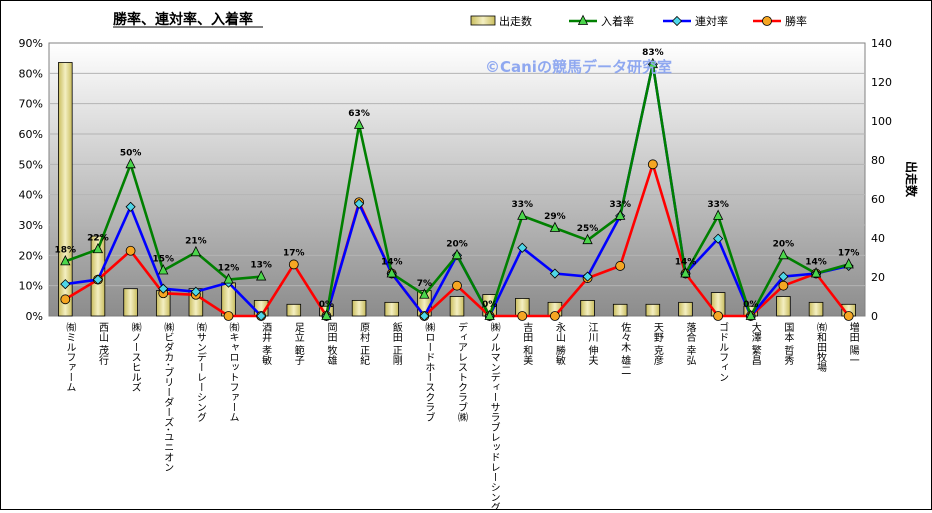 This screenshot has height=513, width=932. Describe the element at coordinates (131, 153) in the screenshot. I see `data-label: 50%` at that location.